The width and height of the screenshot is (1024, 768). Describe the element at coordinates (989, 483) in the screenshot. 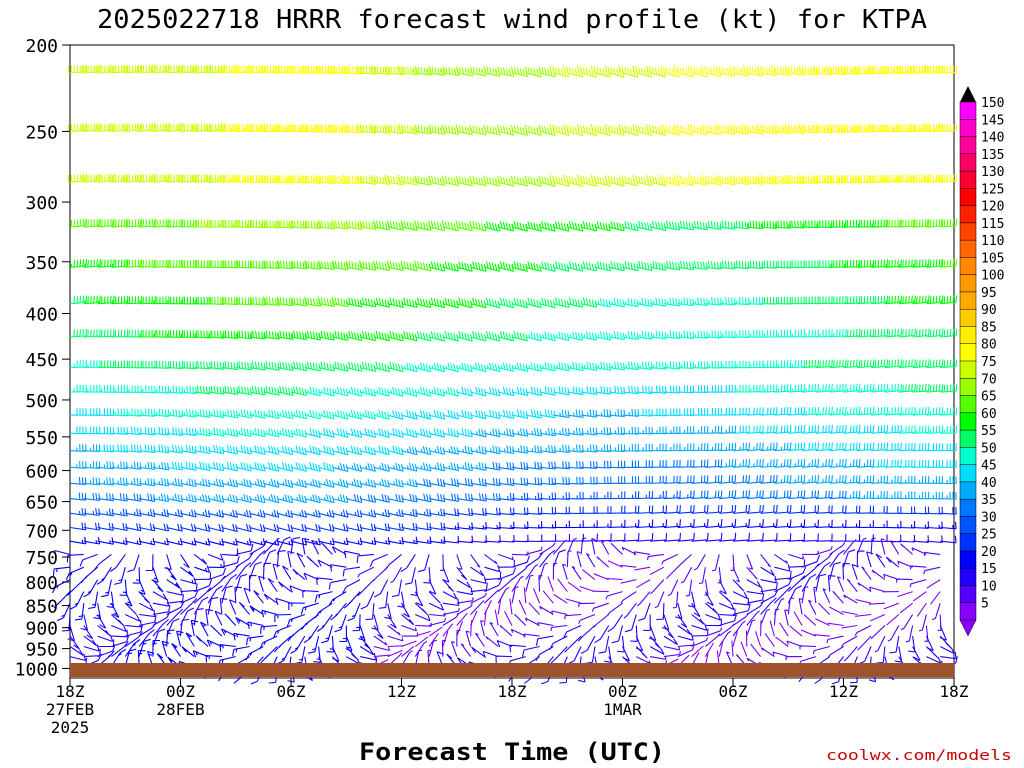

I see `colorbar-label: 40` at that location.